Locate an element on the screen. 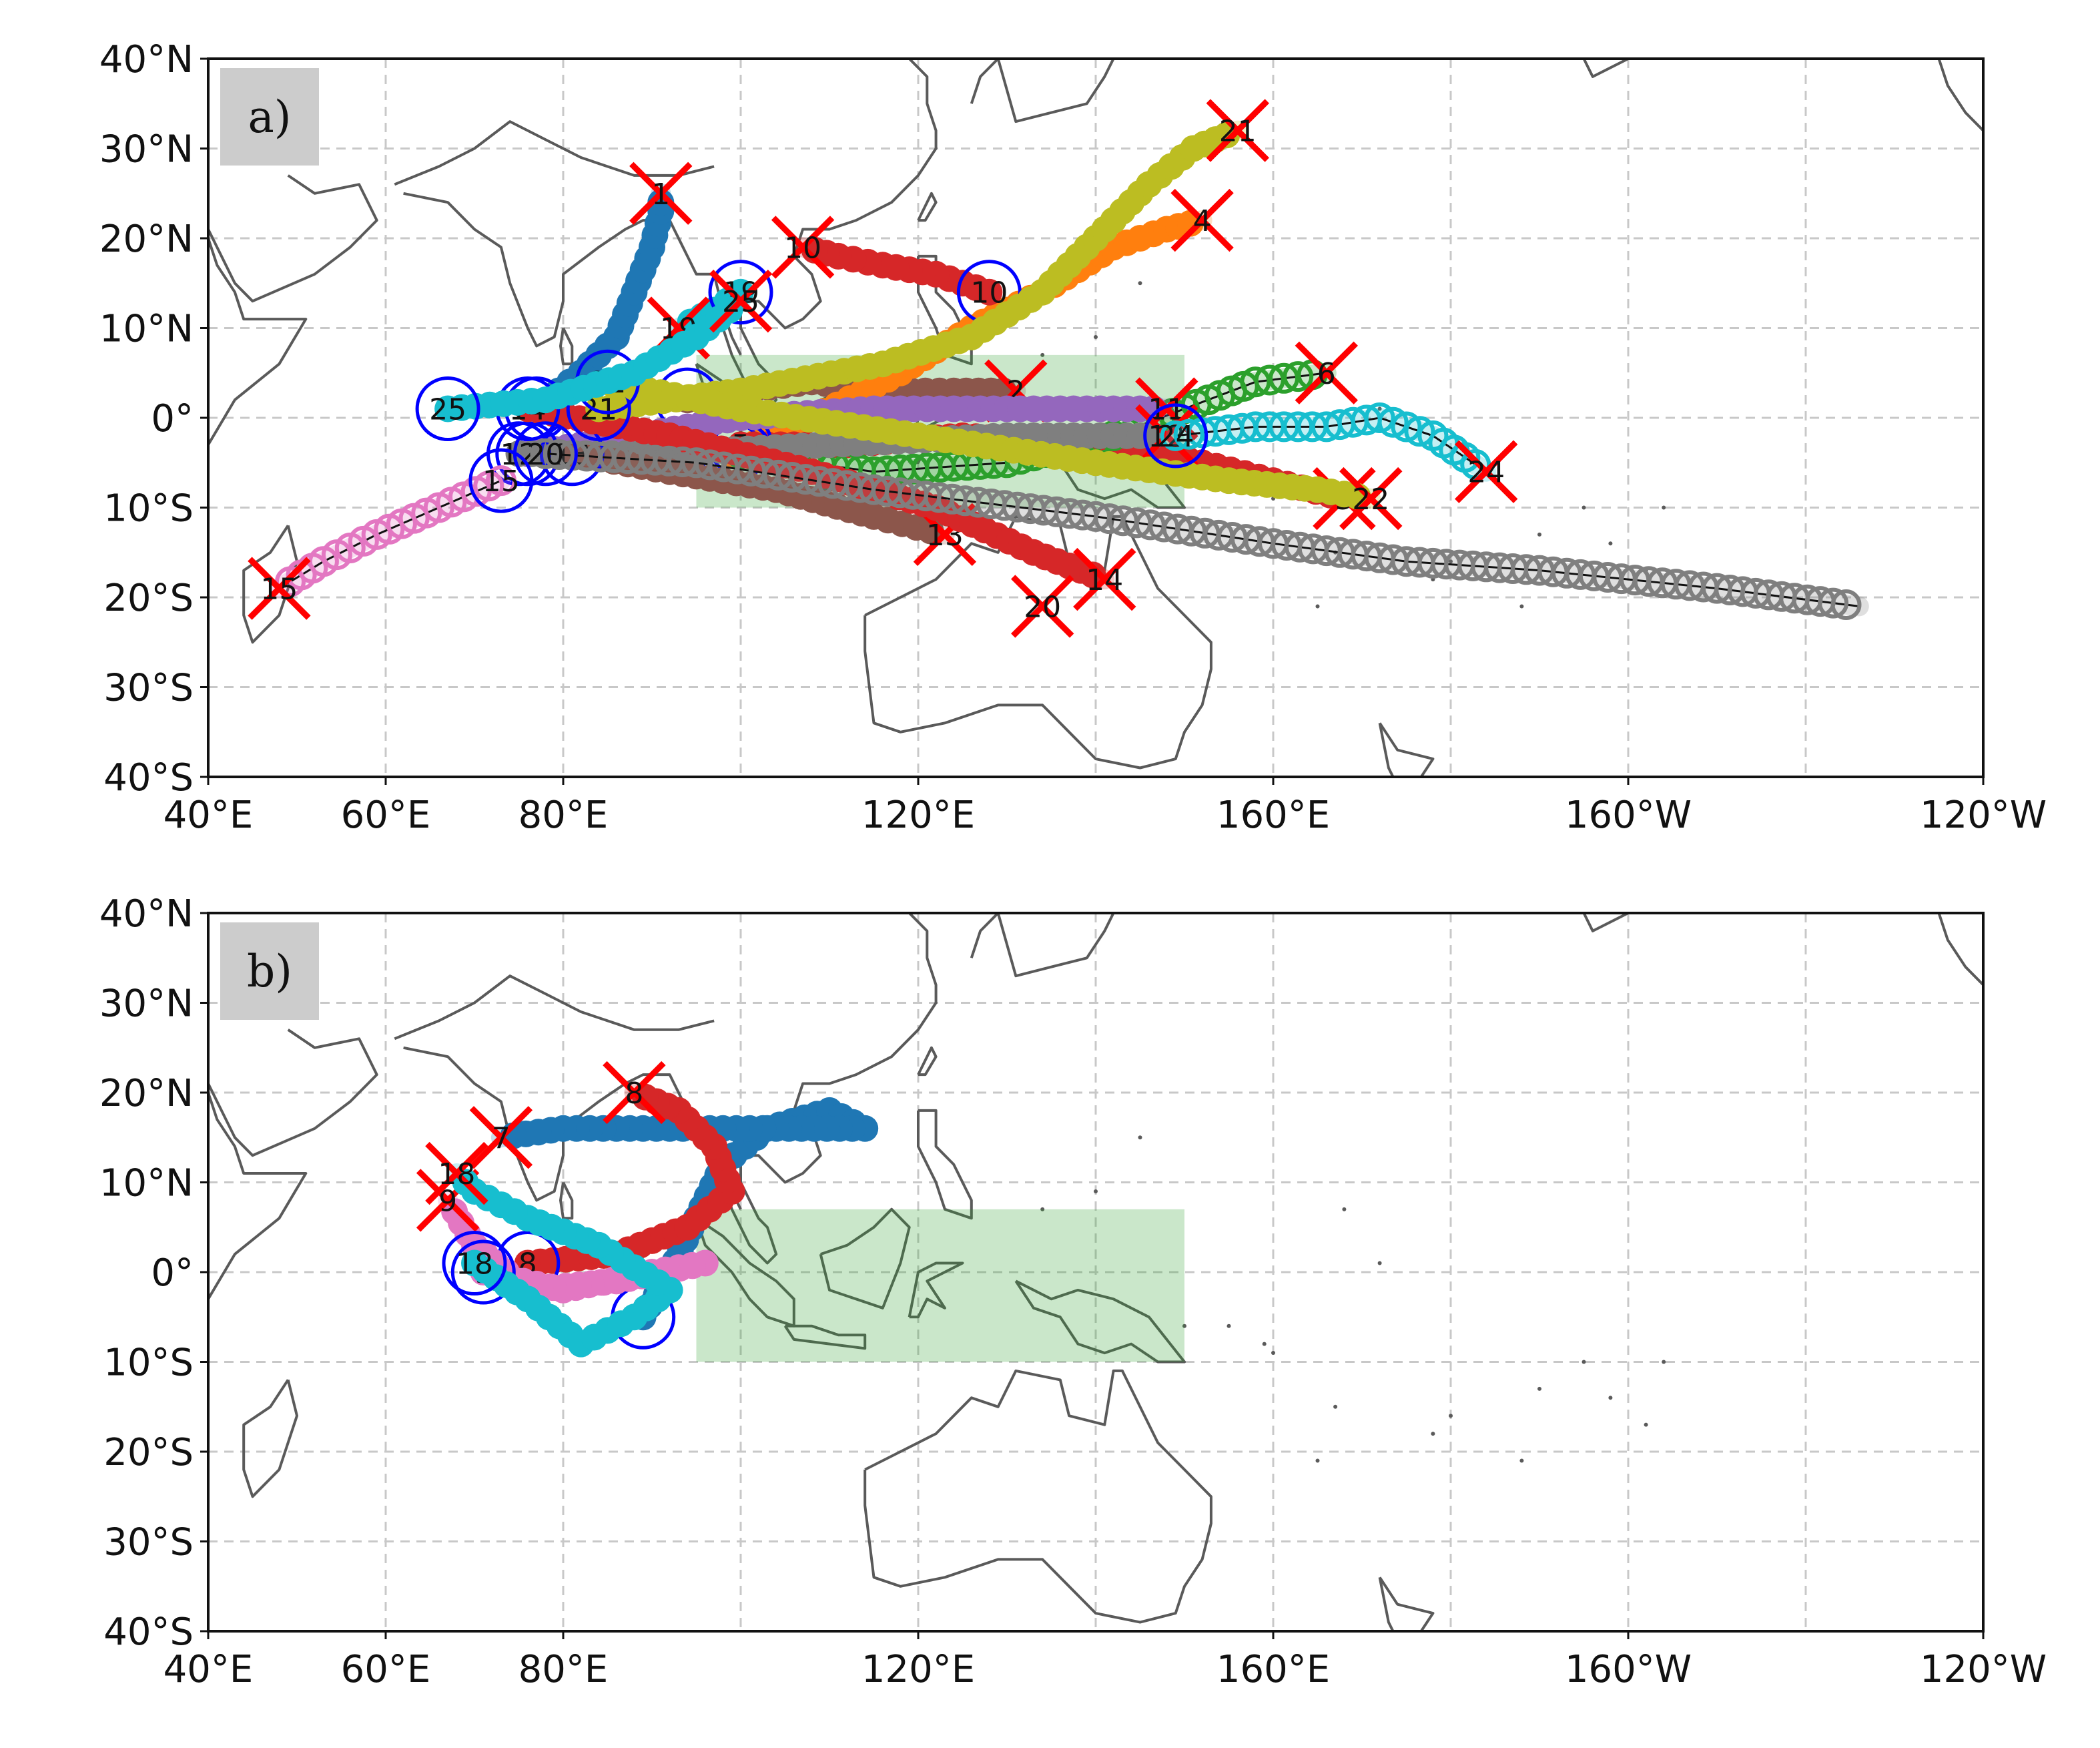 This screenshot has width=2100, height=1748. region-box-rect is located at coordinates (940, 1285).